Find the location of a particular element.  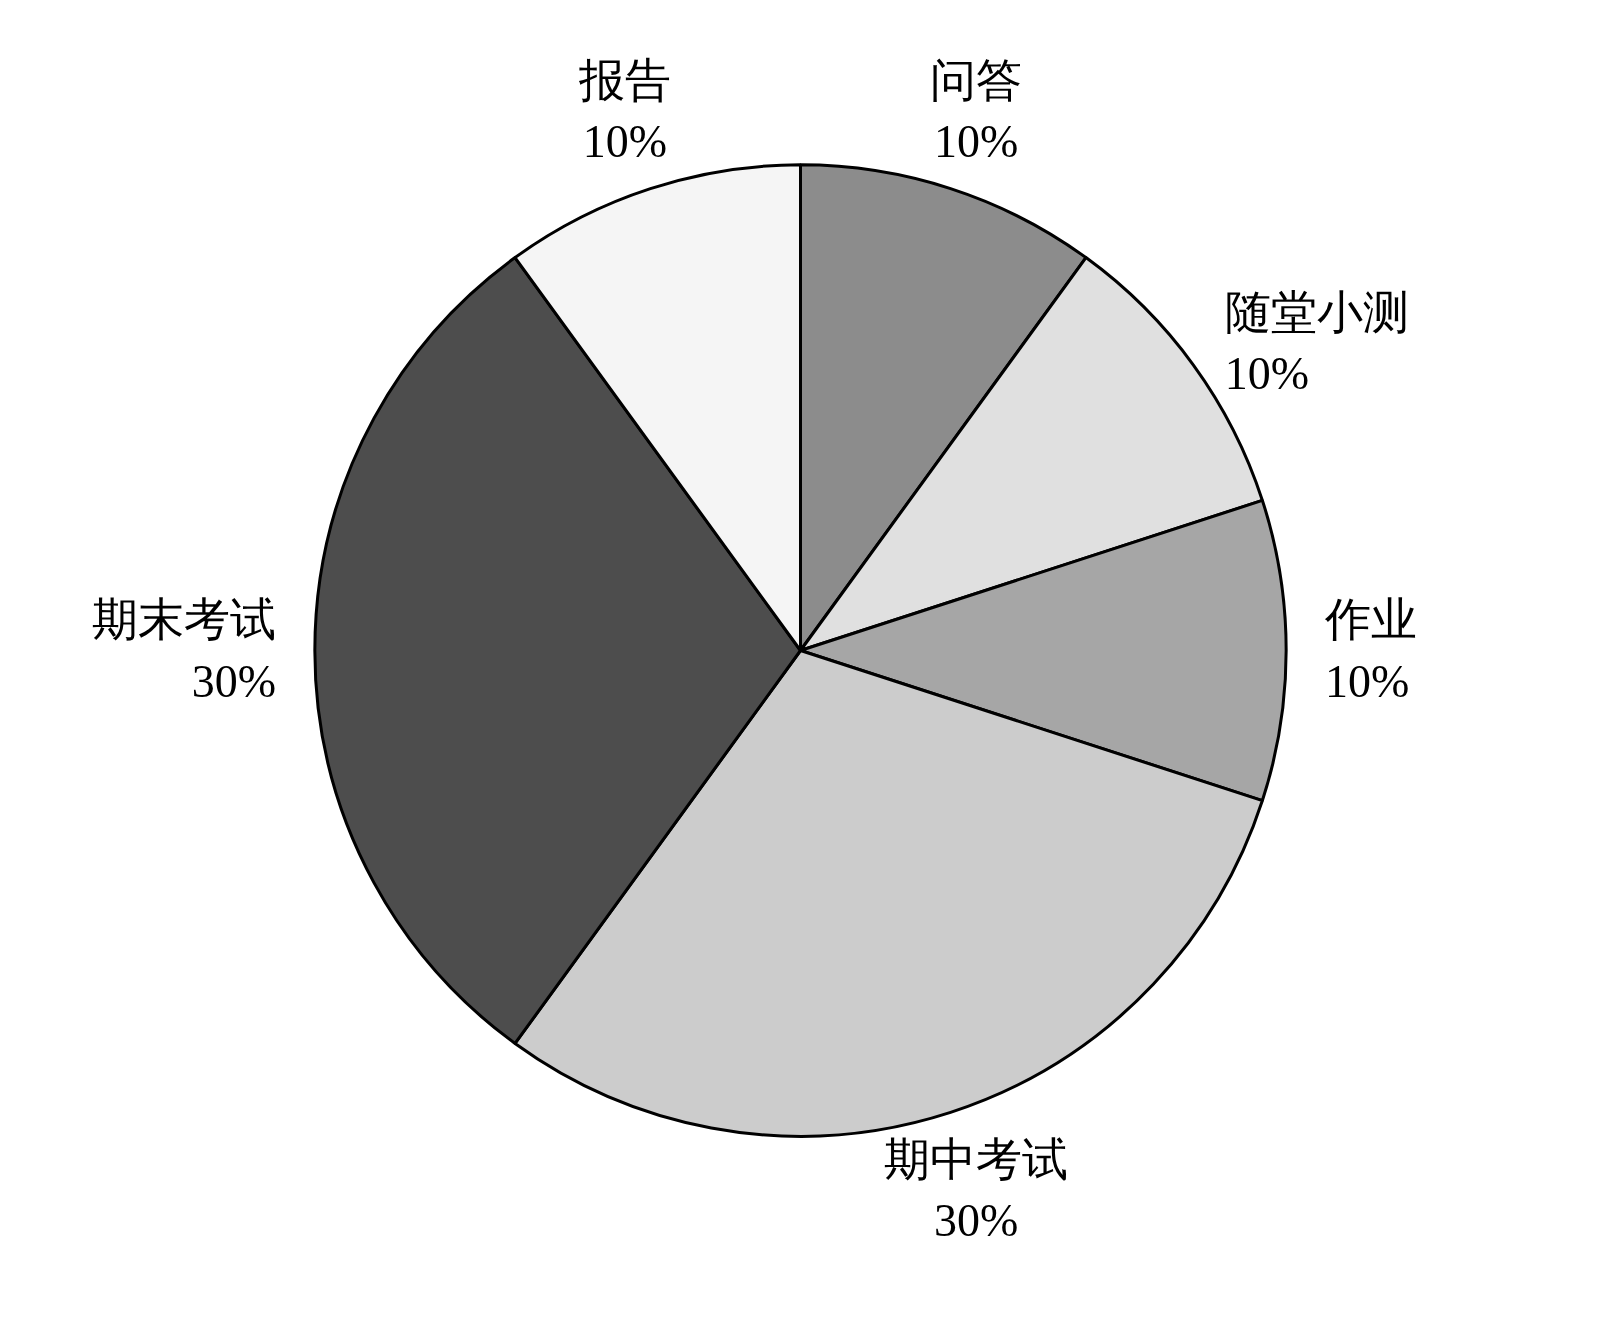

slice-label: 作业 is located at coordinates (1371, 620).